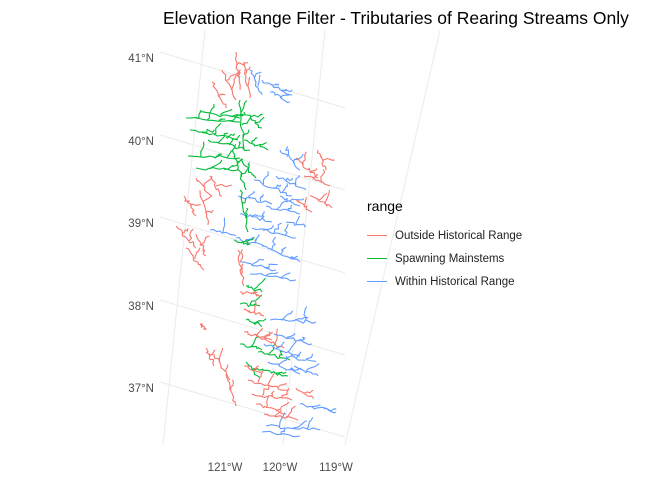 This screenshot has width=672, height=480. What do you see at coordinates (444, 281) in the screenshot?
I see `legend-item-within: Within Historical Range` at bounding box center [444, 281].